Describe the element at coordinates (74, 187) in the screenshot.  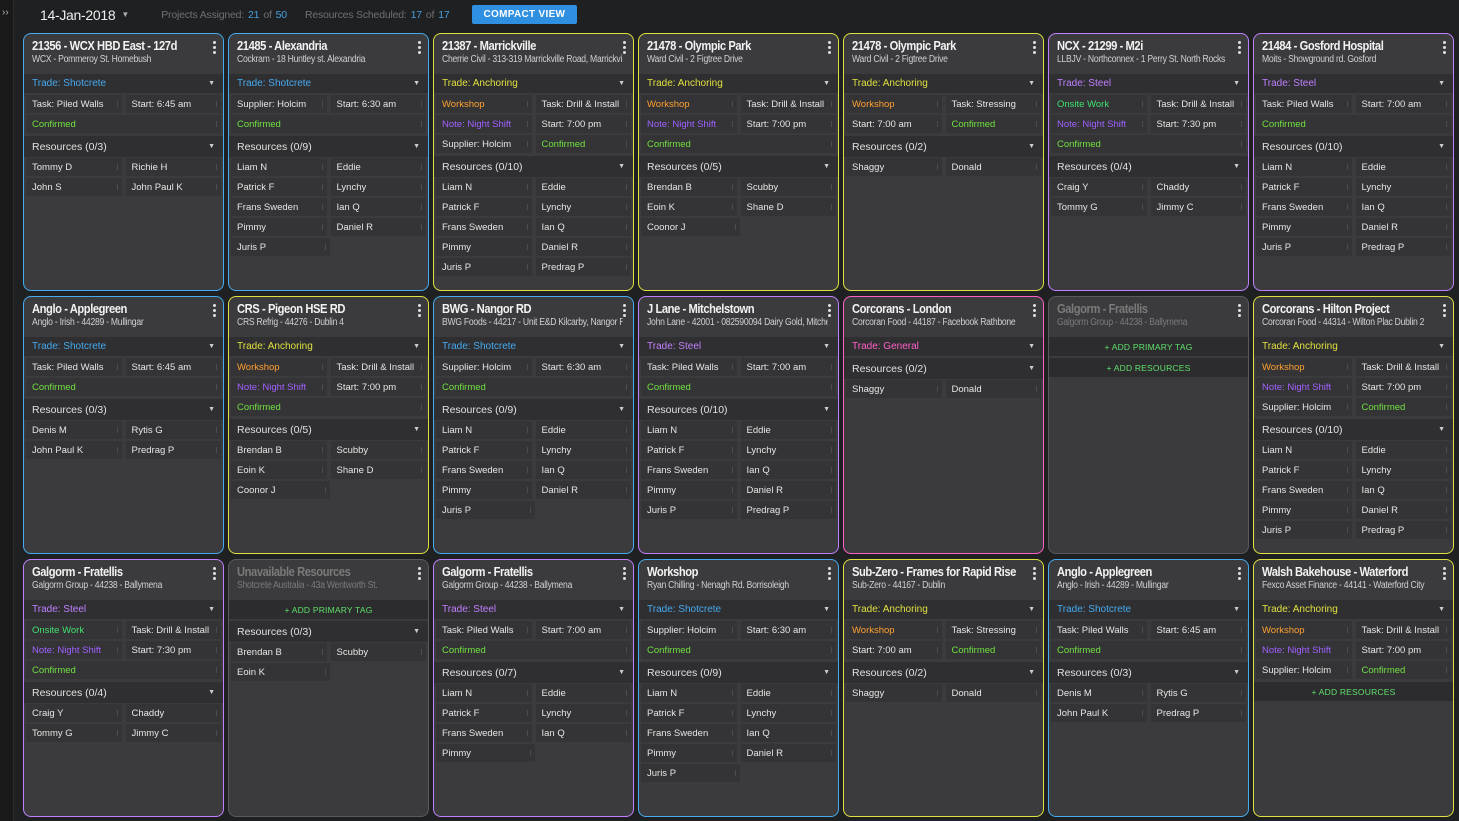
I see `resource-chip: John S` at that location.